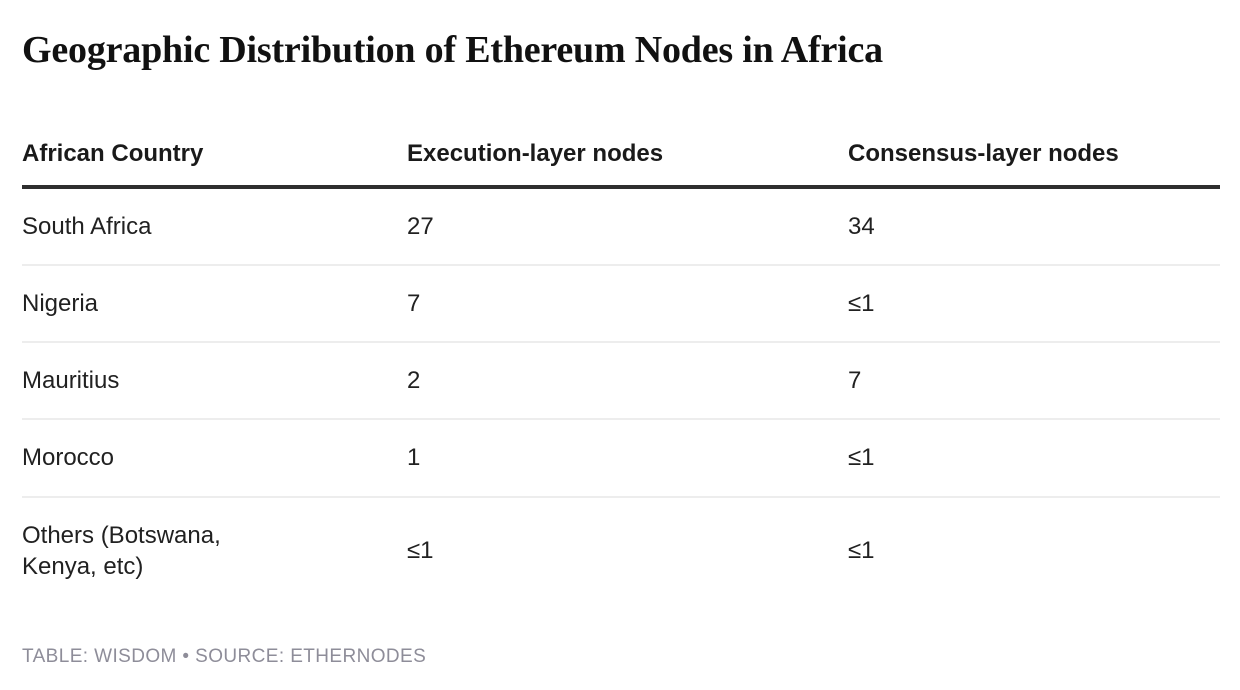 This screenshot has height=690, width=1240. I want to click on cell-country: Morocco, so click(68, 458).